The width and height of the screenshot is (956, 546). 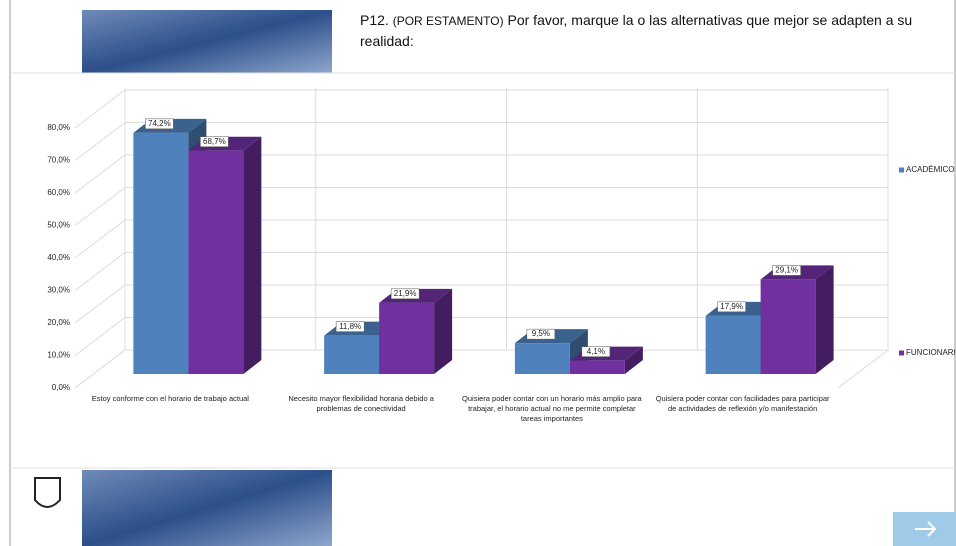 I want to click on y-tick-label: 50,0%, so click(x=58, y=225).